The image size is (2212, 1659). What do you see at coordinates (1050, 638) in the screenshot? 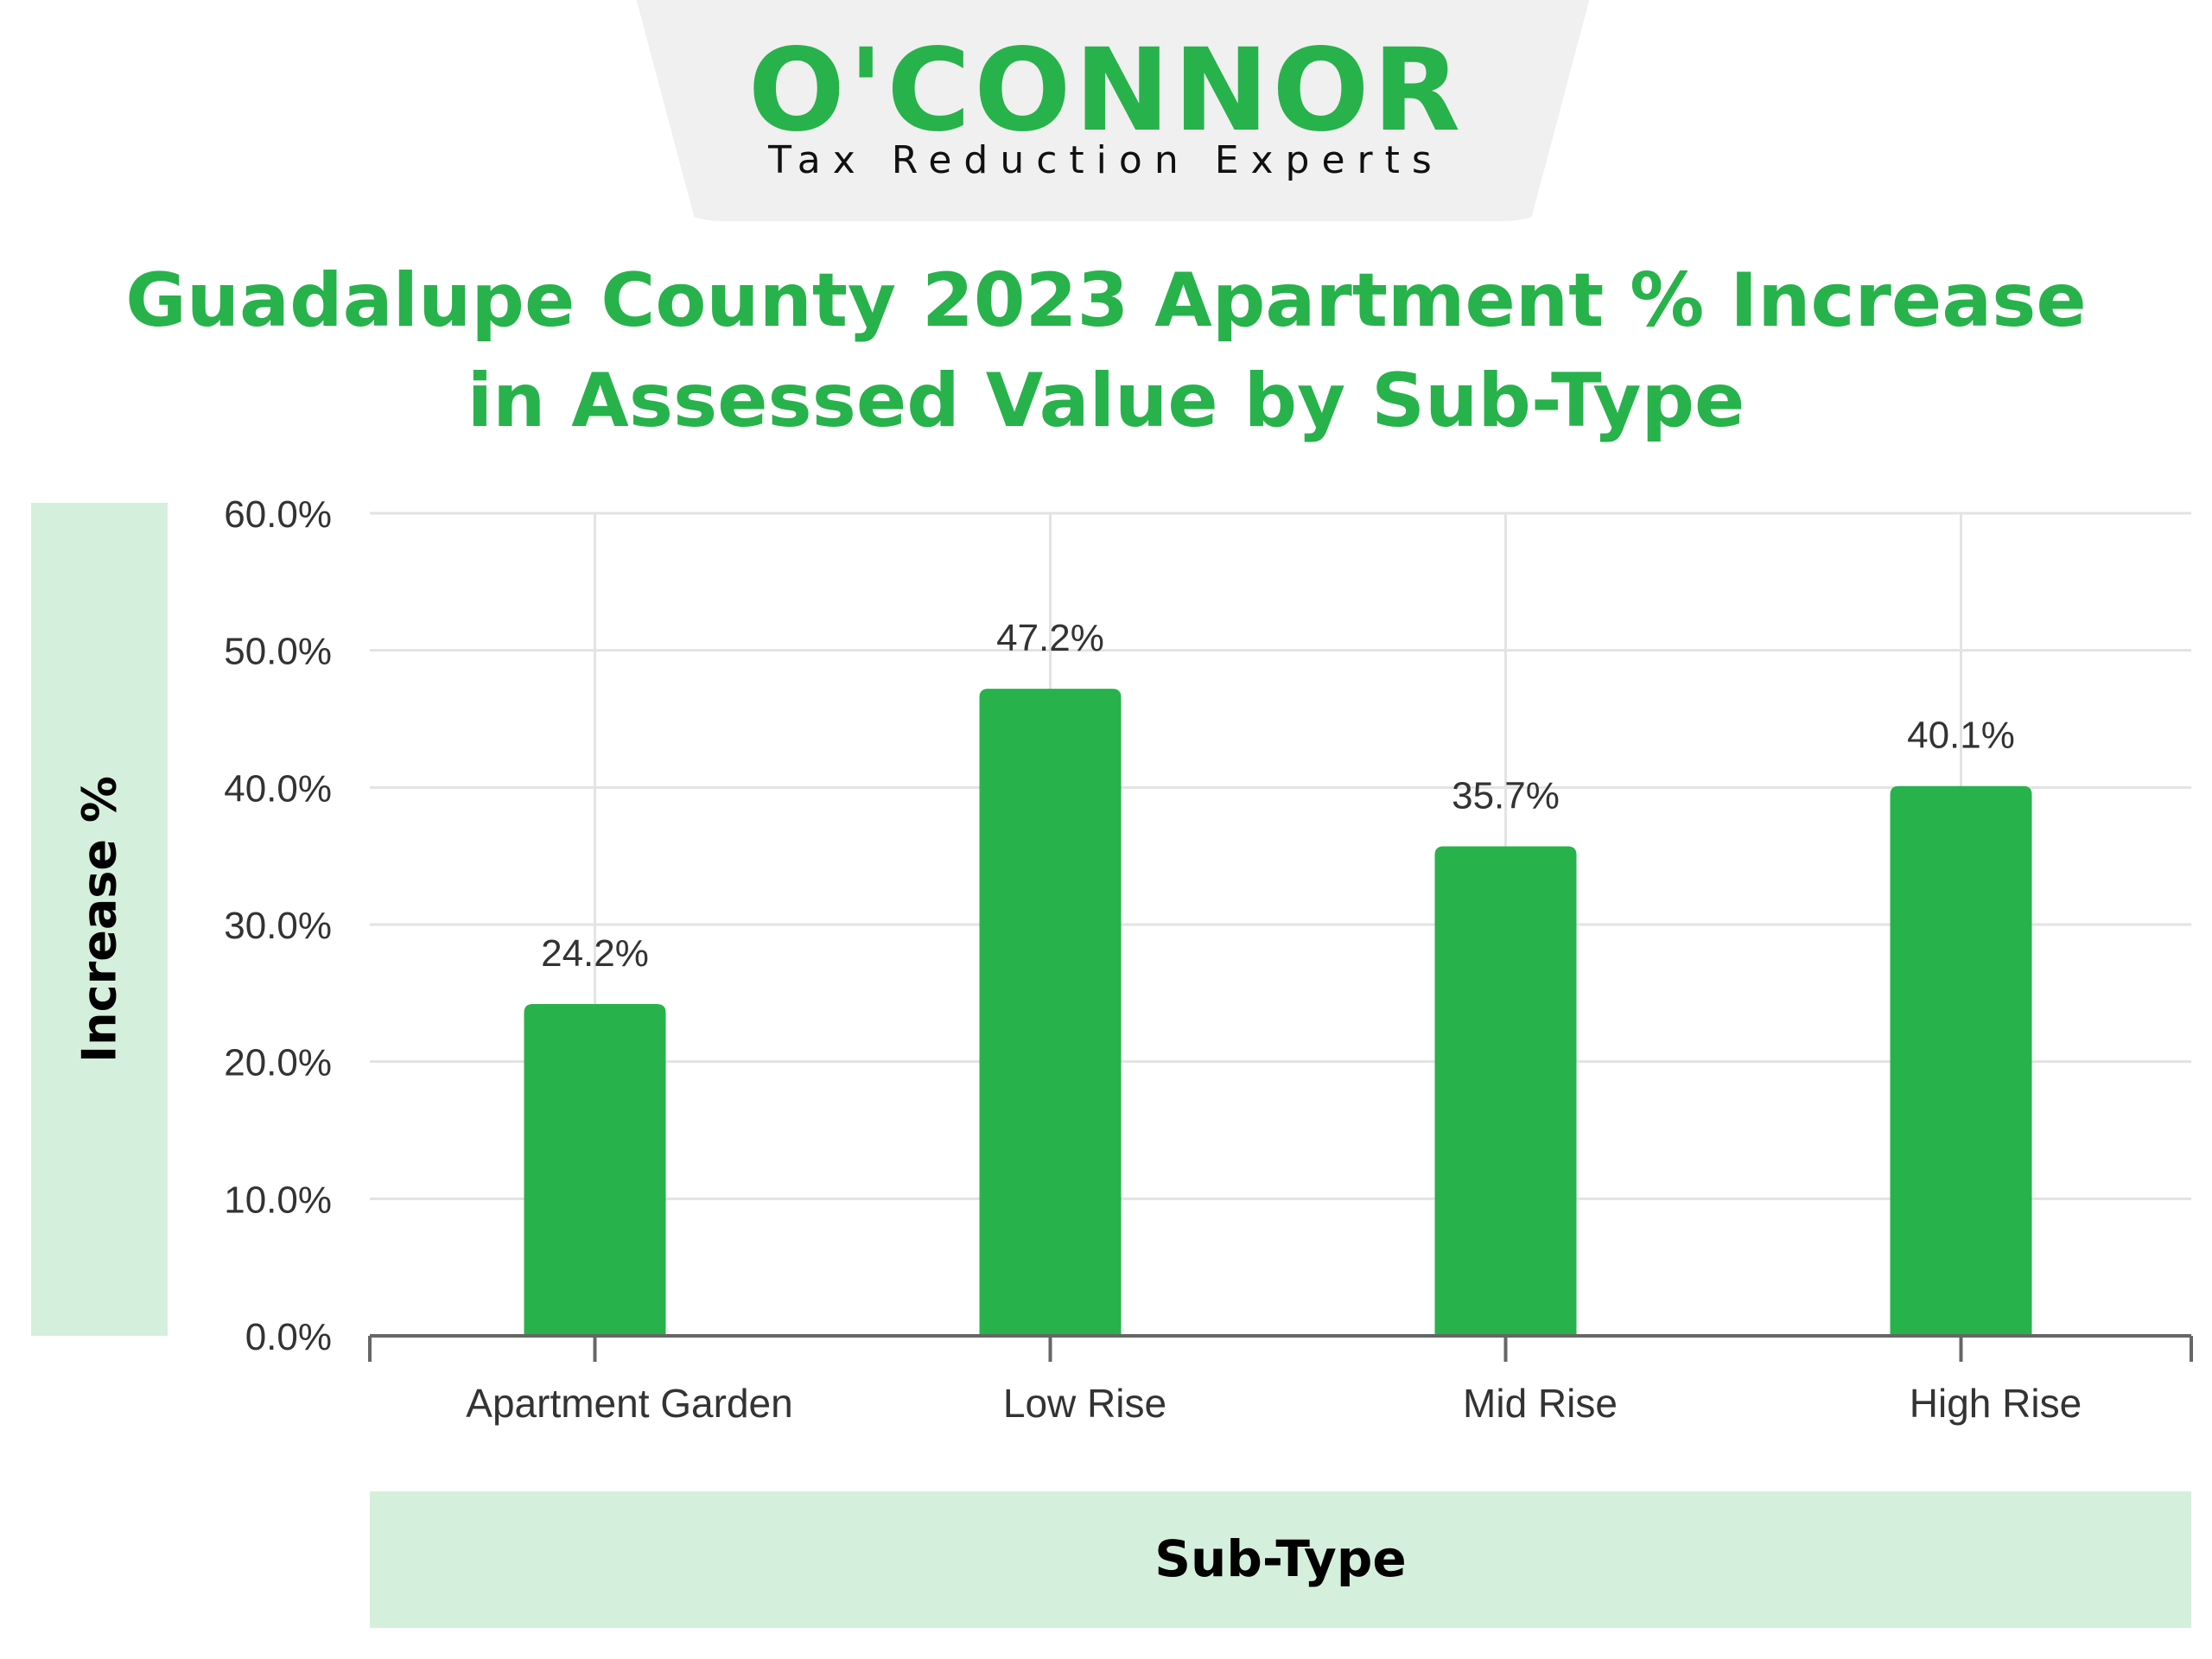
I see `data-label: 47.2%` at bounding box center [1050, 638].